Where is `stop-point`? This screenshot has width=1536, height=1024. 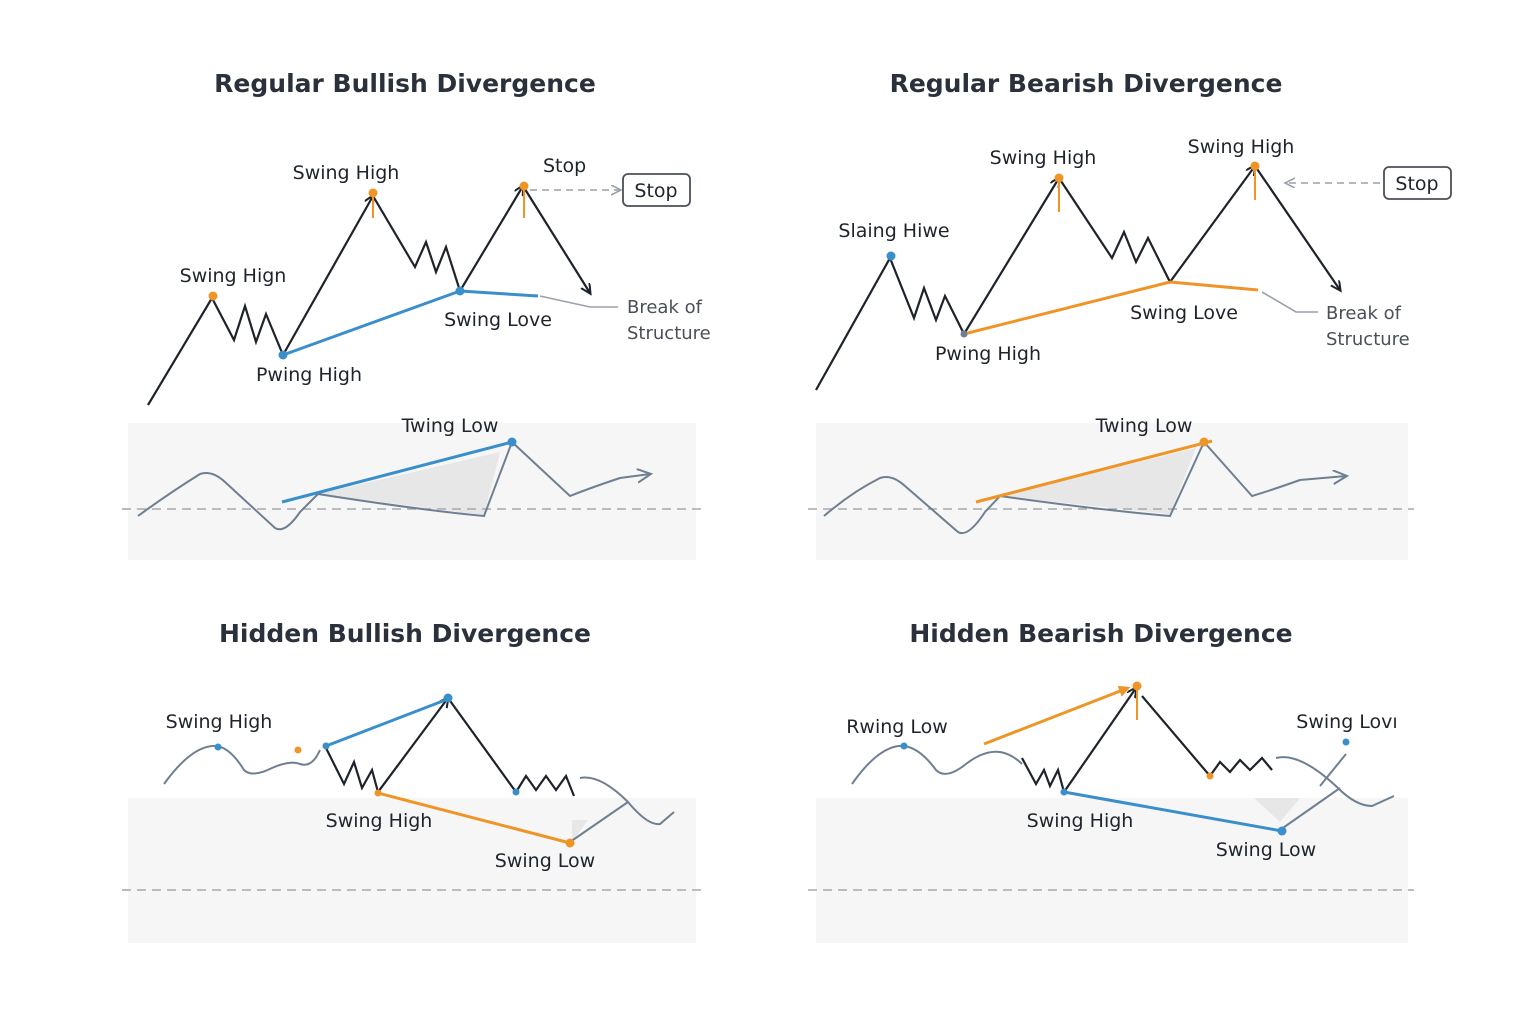
stop-point is located at coordinates (524, 186).